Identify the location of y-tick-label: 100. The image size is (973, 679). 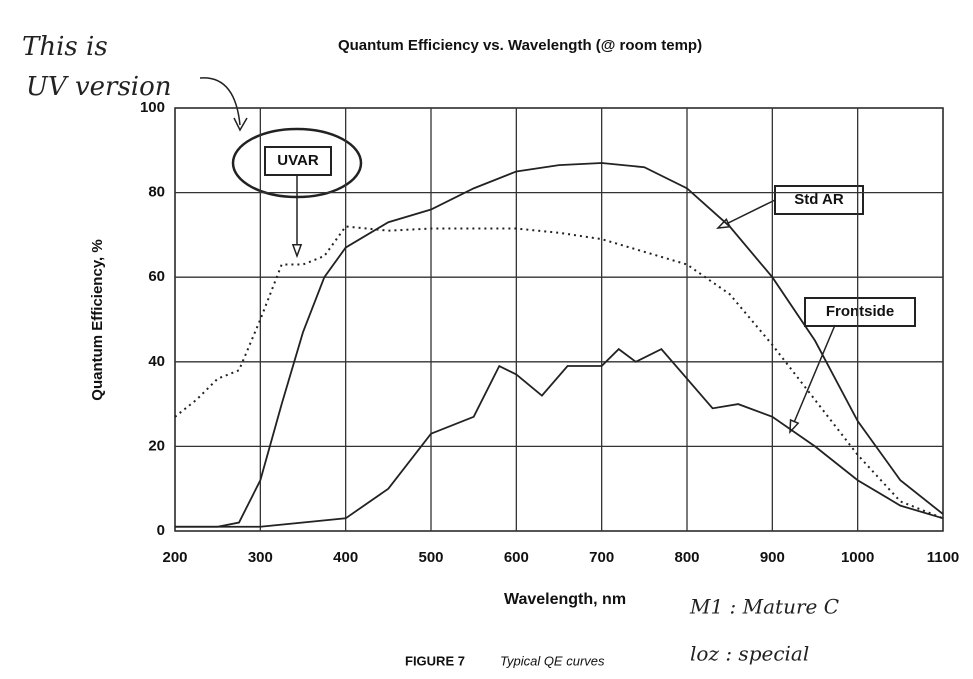
(152, 107).